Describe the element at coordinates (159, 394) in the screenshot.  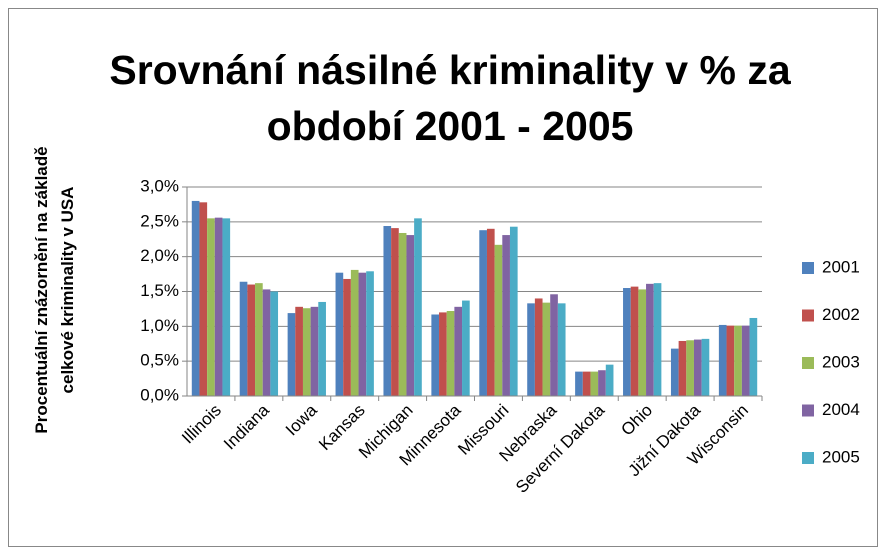
I see `y-tick-label: 0,0%` at that location.